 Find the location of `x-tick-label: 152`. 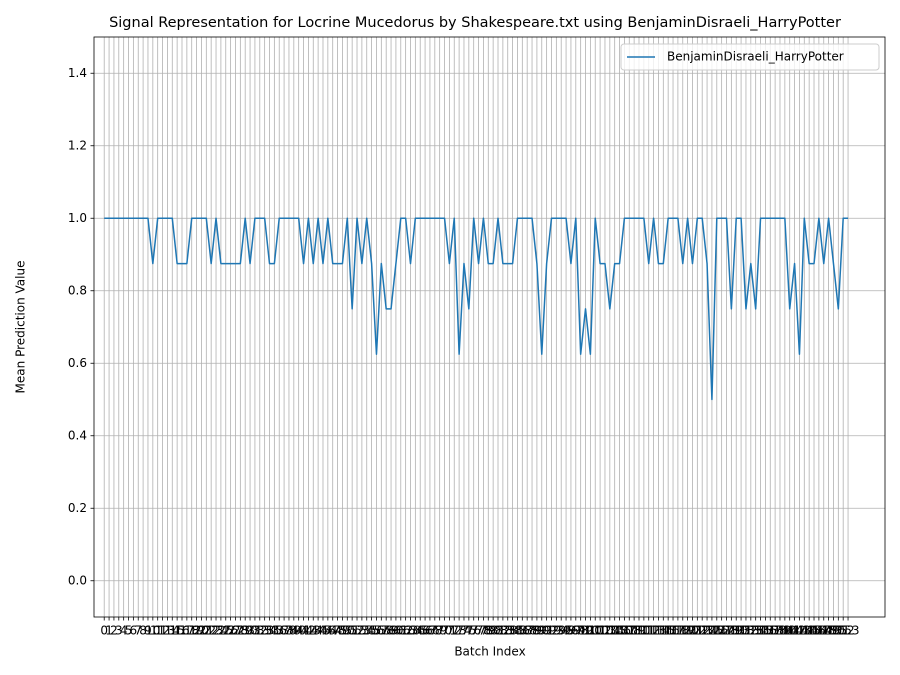

x-tick-label: 152 is located at coordinates (843, 631).